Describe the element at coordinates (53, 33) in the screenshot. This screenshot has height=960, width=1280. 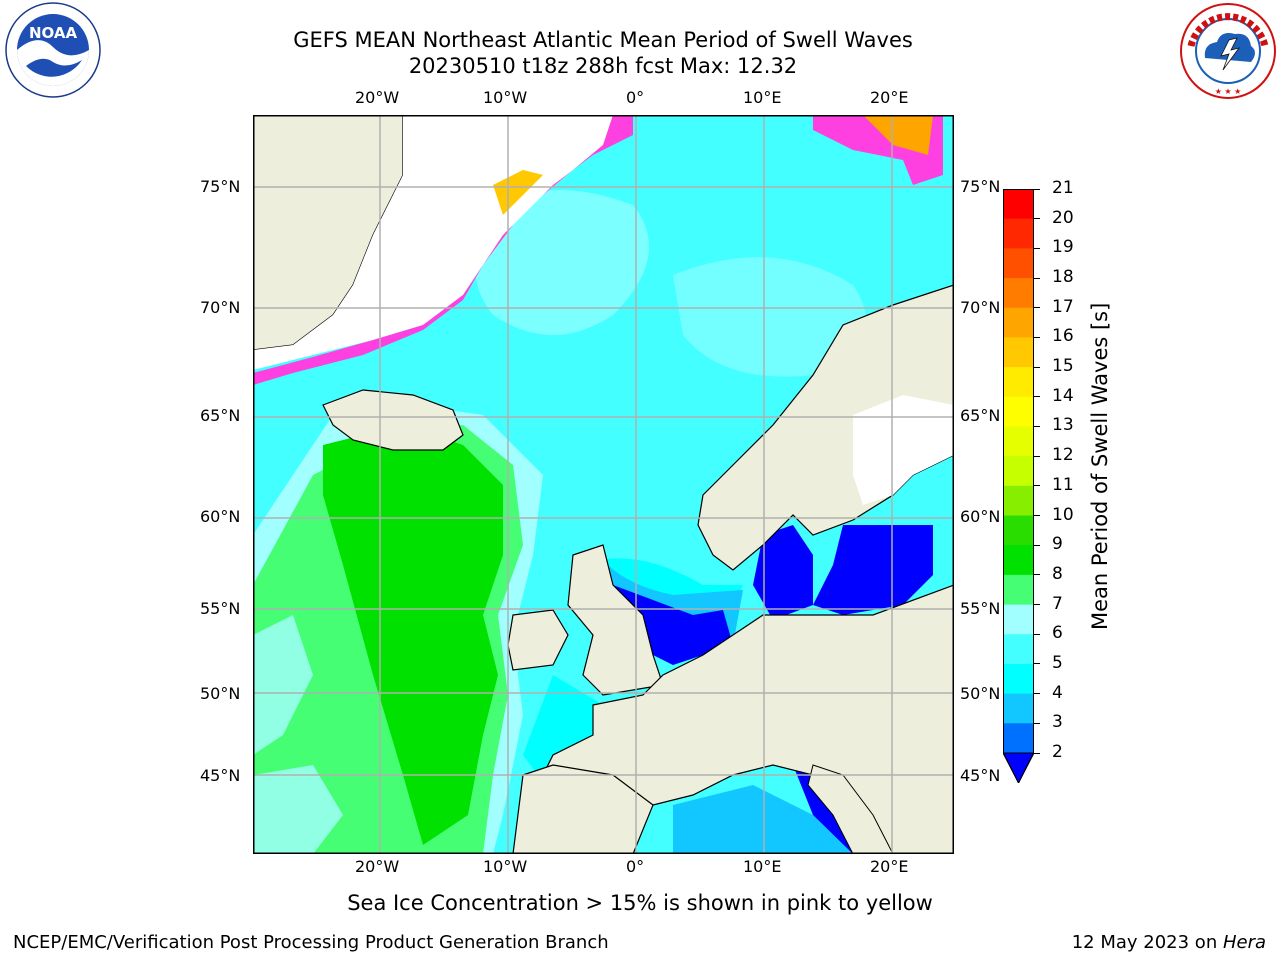
I see `noaa-logo-text: NOAA` at that location.